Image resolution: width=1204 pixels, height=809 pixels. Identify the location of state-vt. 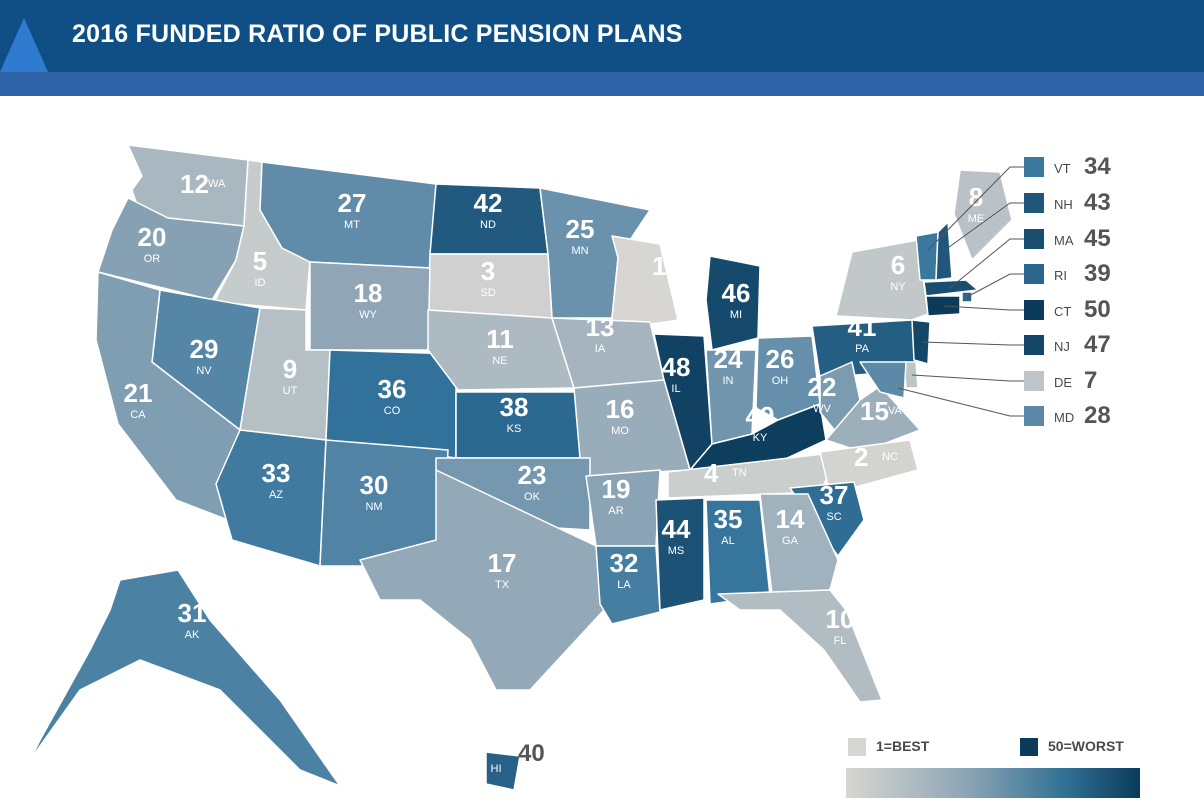
(927, 256).